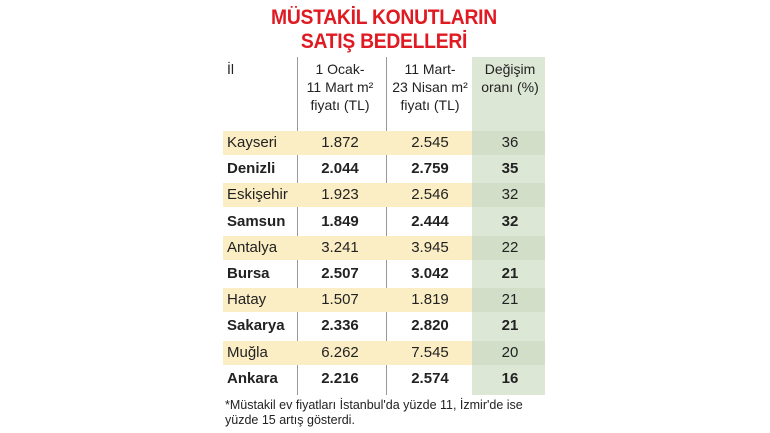 The height and width of the screenshot is (433, 770). Describe the element at coordinates (340, 105) in the screenshot. I see `header-period1-line3: fiyatı (TL)` at that location.